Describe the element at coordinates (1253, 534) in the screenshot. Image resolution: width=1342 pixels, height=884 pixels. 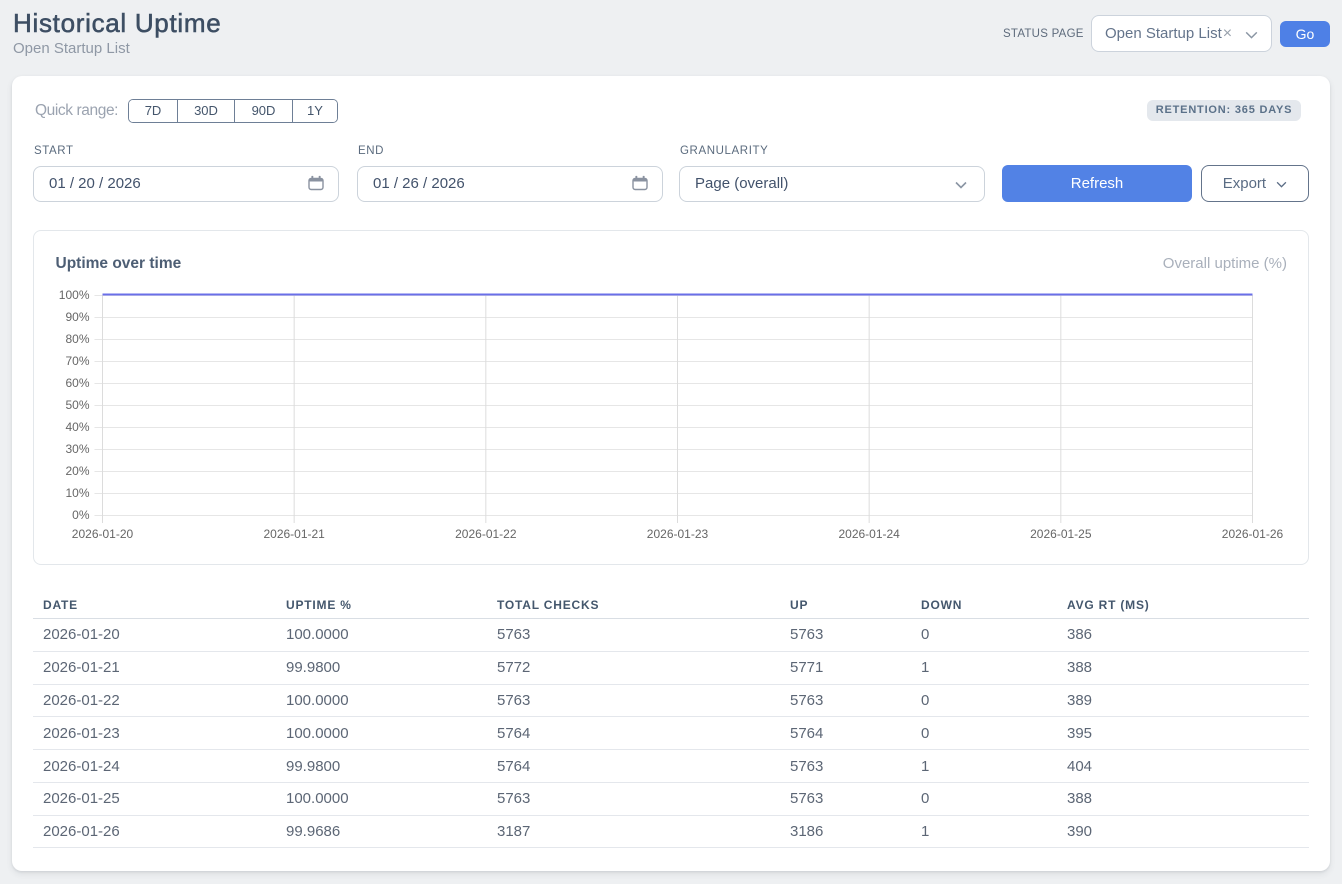
I see `svg-text: 2026-01-26` at that location.